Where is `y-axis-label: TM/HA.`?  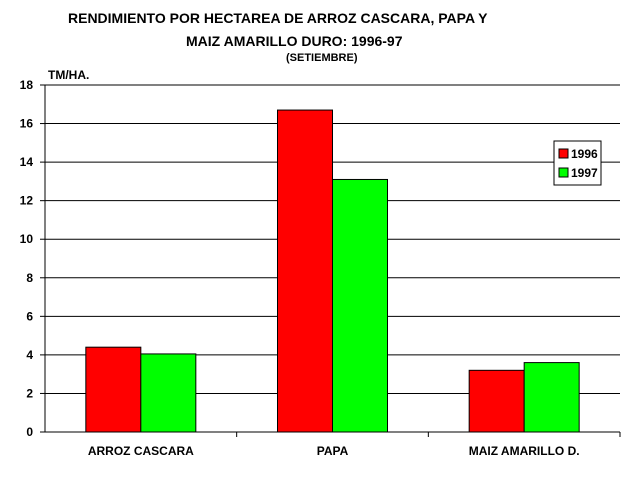
y-axis-label: TM/HA. is located at coordinates (68, 75).